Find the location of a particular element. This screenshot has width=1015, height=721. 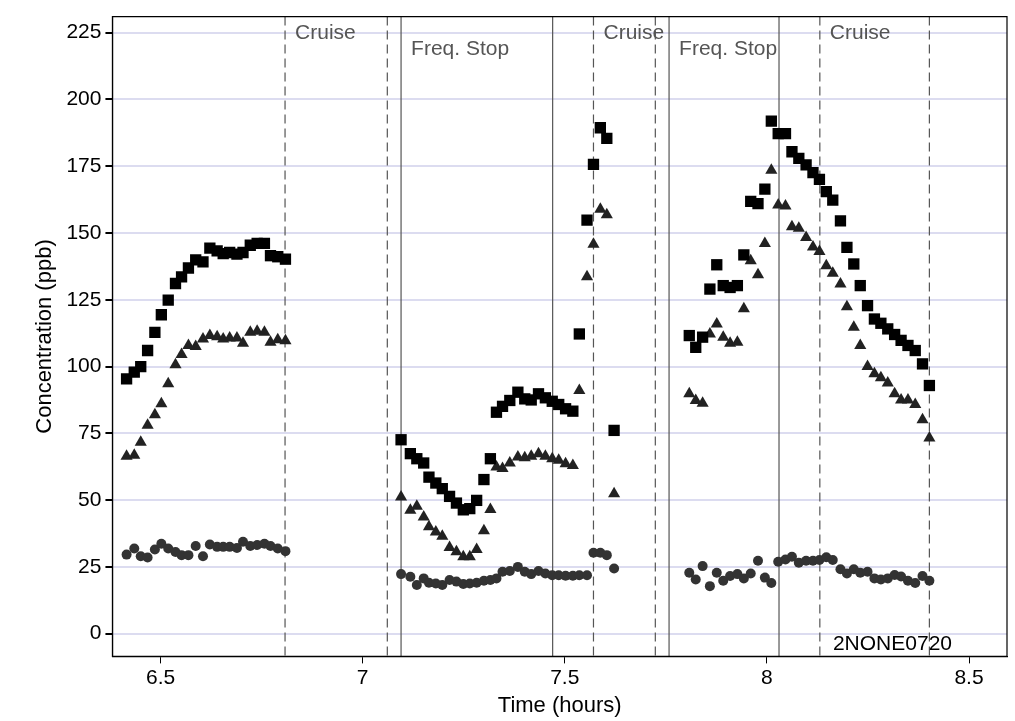

y-tick-label: 125 is located at coordinates (84, 298).